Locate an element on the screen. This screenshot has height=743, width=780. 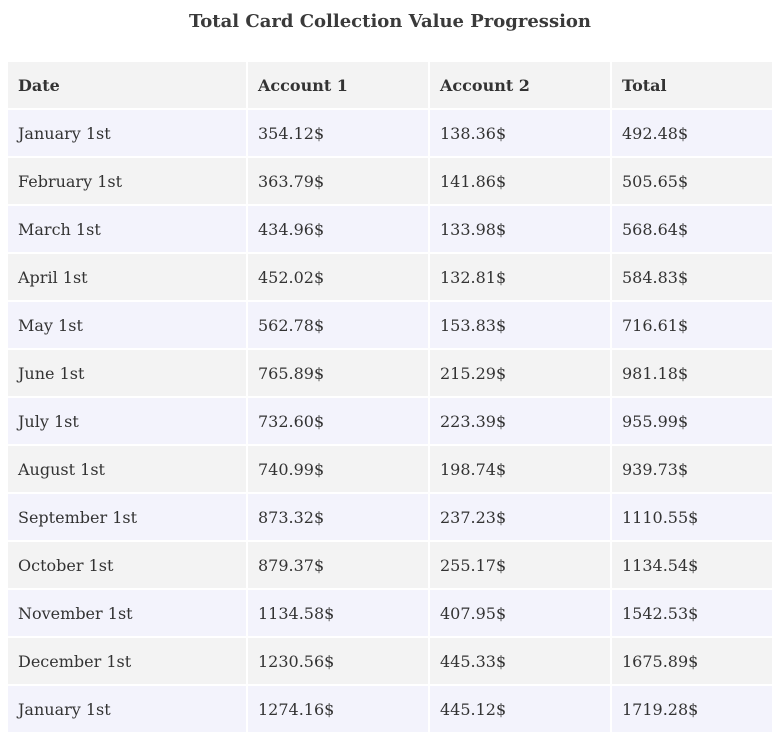
table-row: December 1st 1230.56$ 445.33$ 1675.89$ is located at coordinates (390, 662).